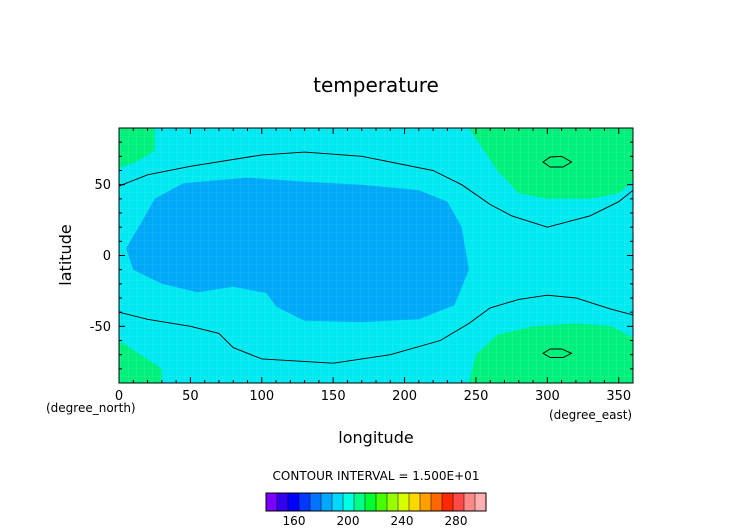 The image size is (752, 532). I want to click on colorbar-tick-label: 280, so click(456, 521).